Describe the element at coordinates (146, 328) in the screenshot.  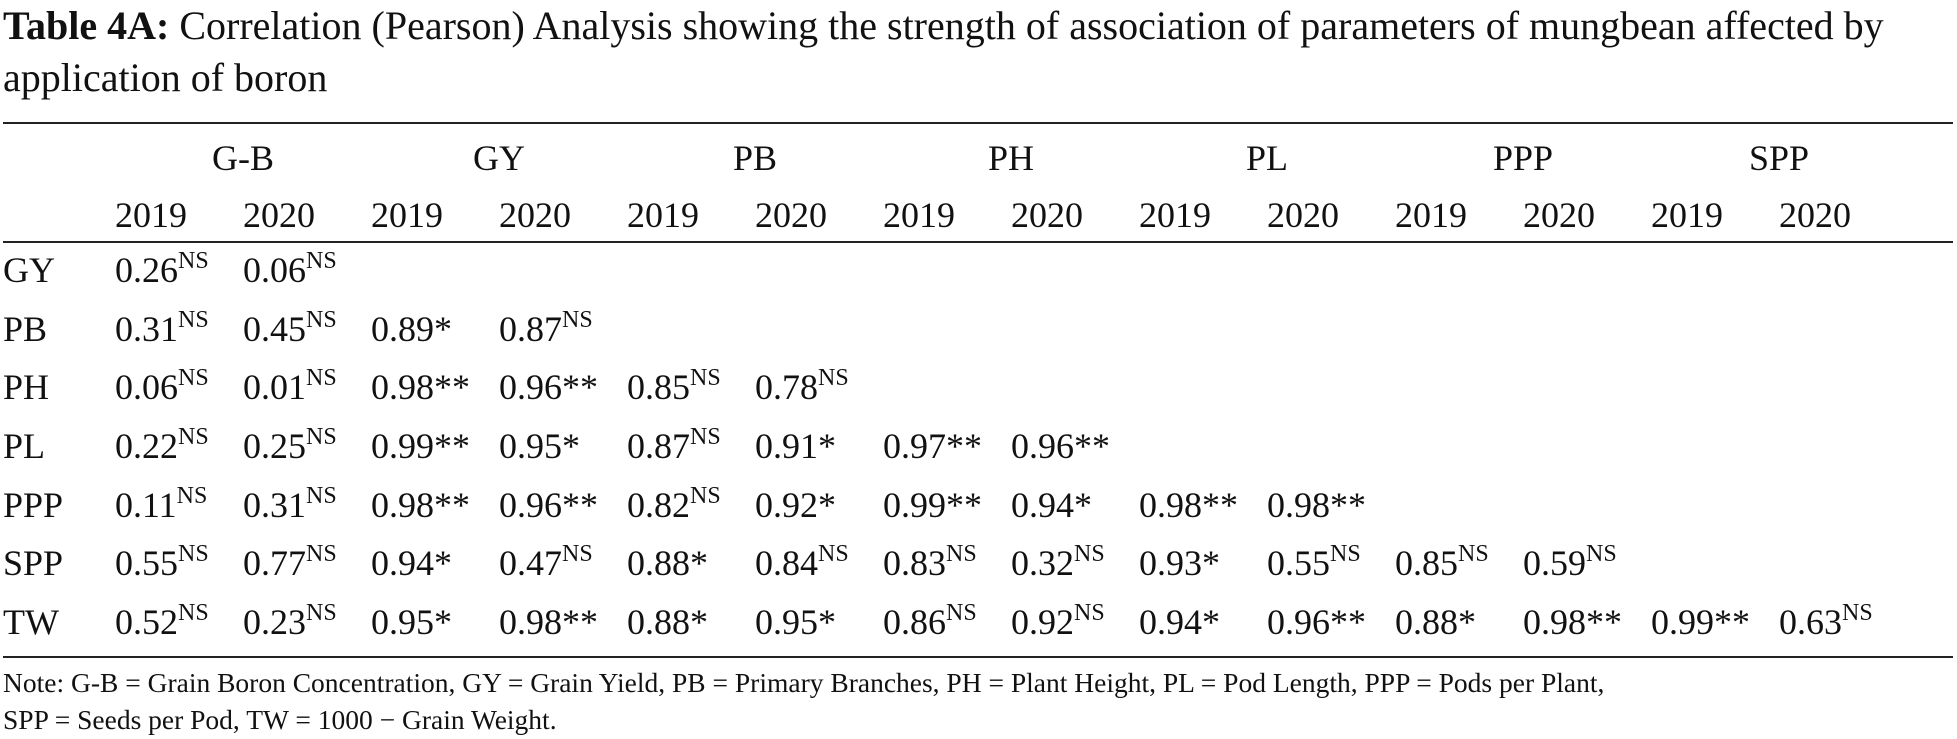
I see `correlation-value: 0.31` at that location.